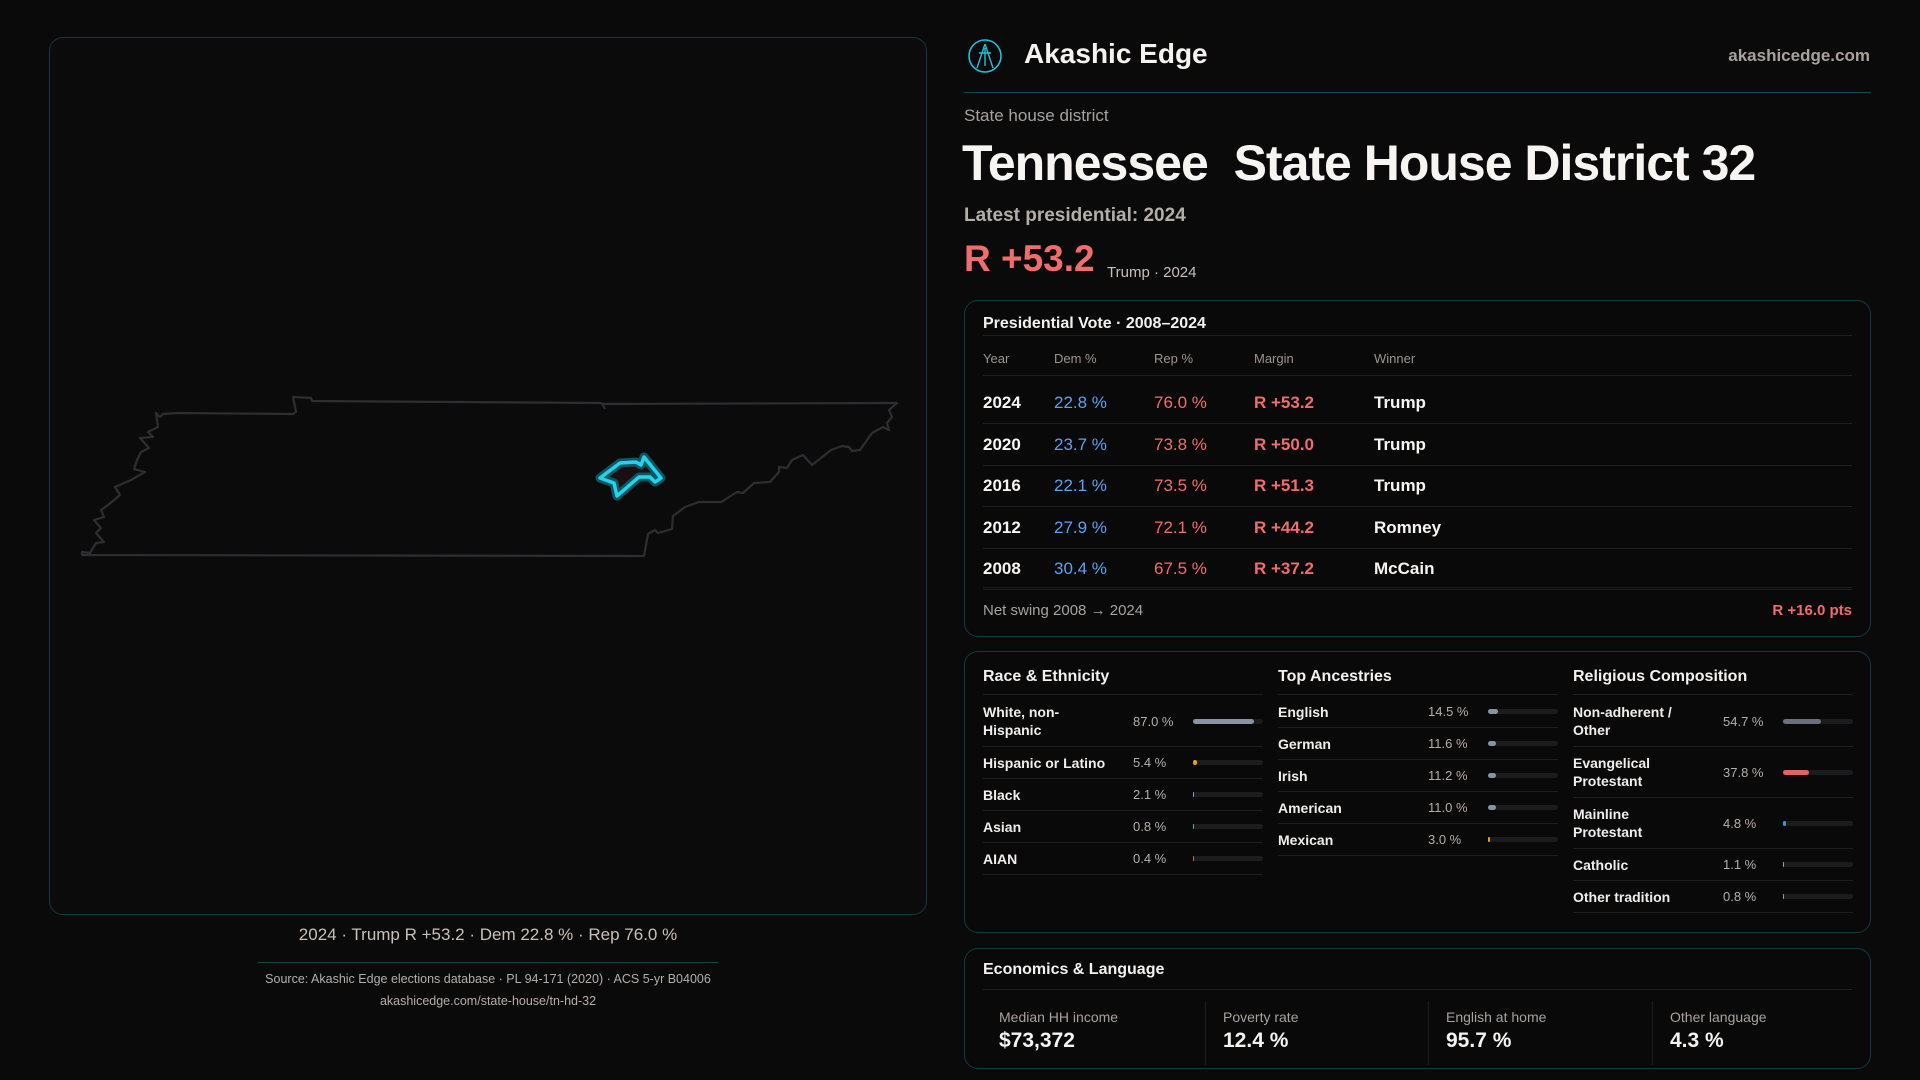 Image resolution: width=1920 pixels, height=1080 pixels. What do you see at coordinates (1622, 897) in the screenshot?
I see `item-label: Other tradition` at bounding box center [1622, 897].